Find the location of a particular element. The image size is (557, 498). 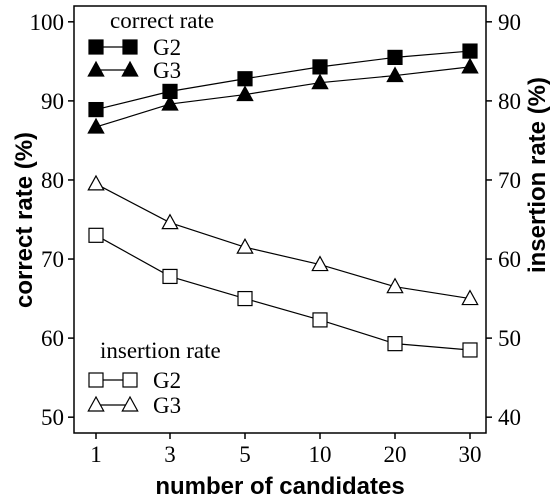

series-filled-triangle-g3 is located at coordinates (283, 95).